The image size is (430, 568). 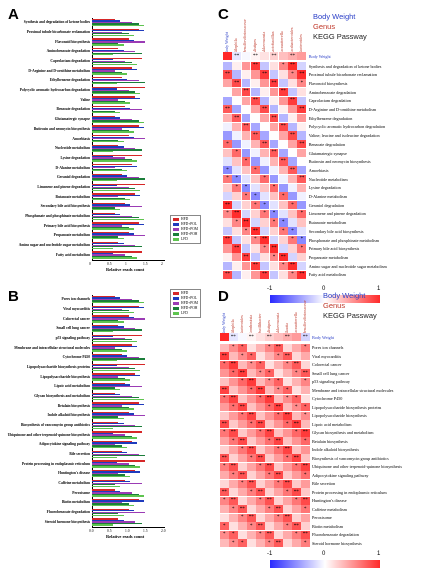 What do you see at coordinates (328, 526) in the screenshot?
I see `row-label: Biotin metabolism` at bounding box center [328, 526].